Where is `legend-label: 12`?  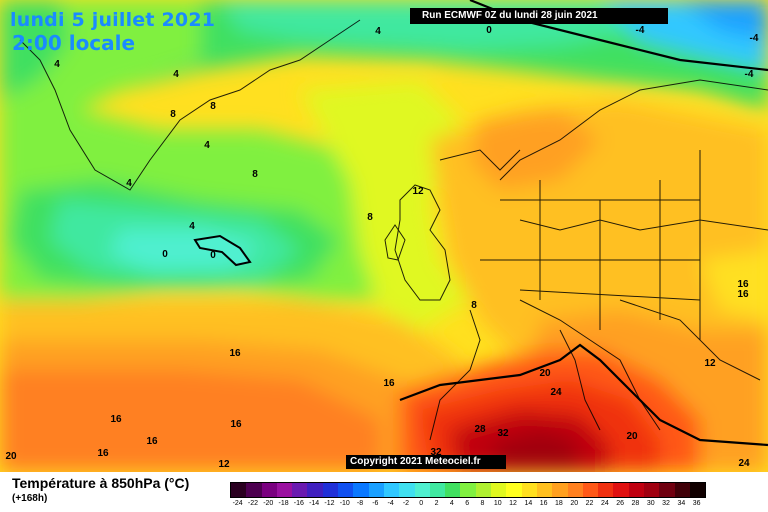 legend-label: 12 is located at coordinates (513, 503).